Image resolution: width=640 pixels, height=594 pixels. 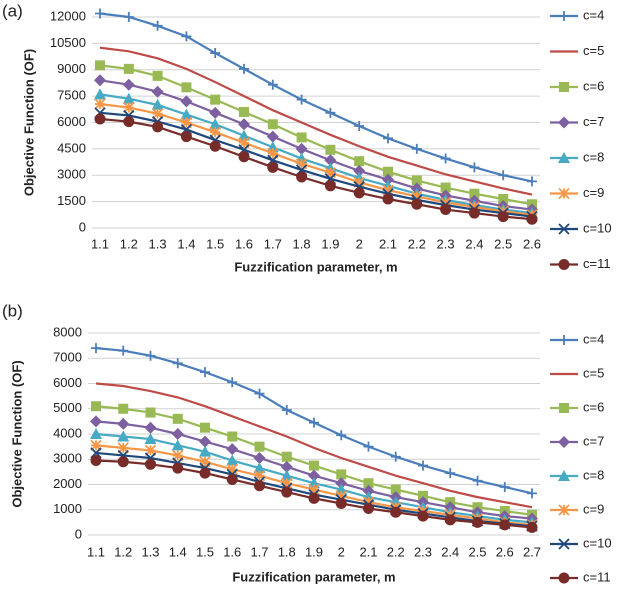 I want to click on y-tick-label: 3000, so click(x=71, y=174).